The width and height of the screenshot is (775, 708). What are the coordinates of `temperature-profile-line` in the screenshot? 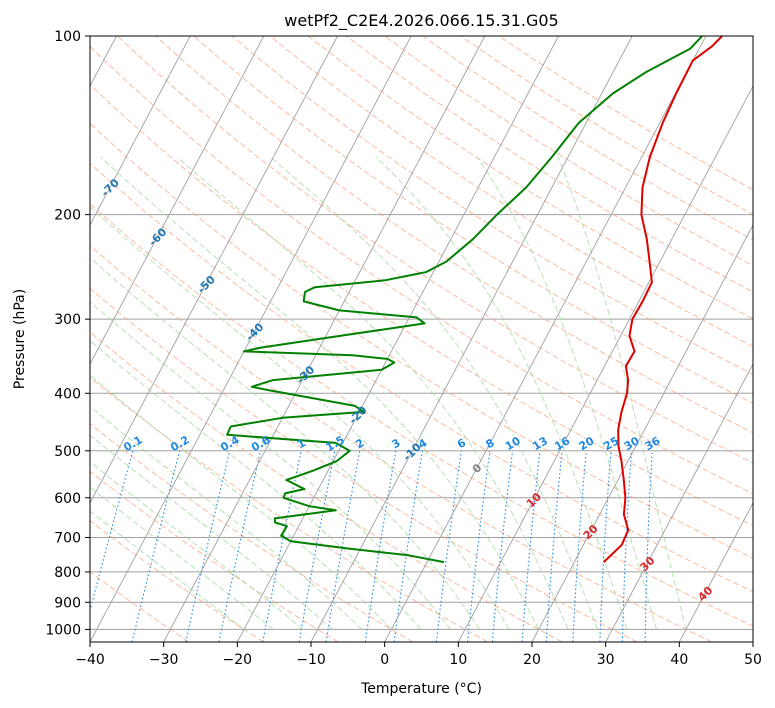 It's located at (663, 299).